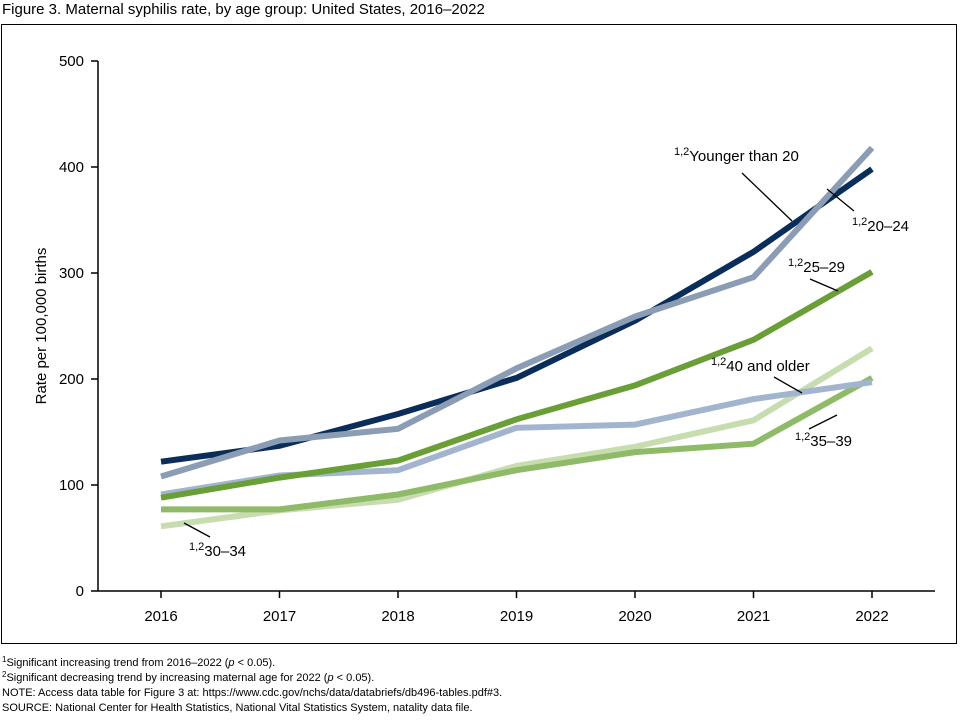 This screenshot has height=720, width=960. What do you see at coordinates (888, 226) in the screenshot?
I see `series-label-name: 20–24` at bounding box center [888, 226].